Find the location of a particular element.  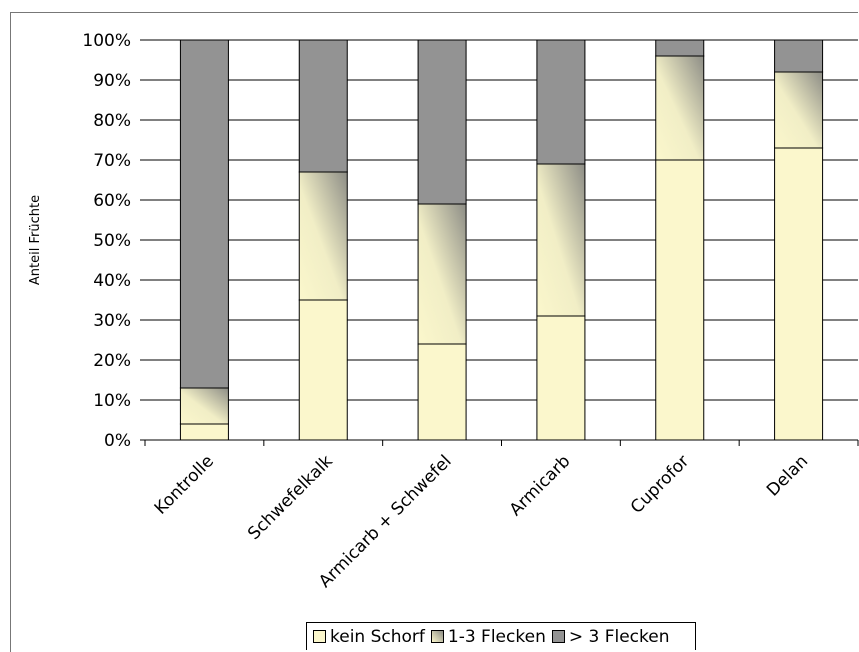

y-tick-labels: 0% 10% 20% 30% 40% 50% 60% 70% 80% 90% 100% is located at coordinates (106, 241).